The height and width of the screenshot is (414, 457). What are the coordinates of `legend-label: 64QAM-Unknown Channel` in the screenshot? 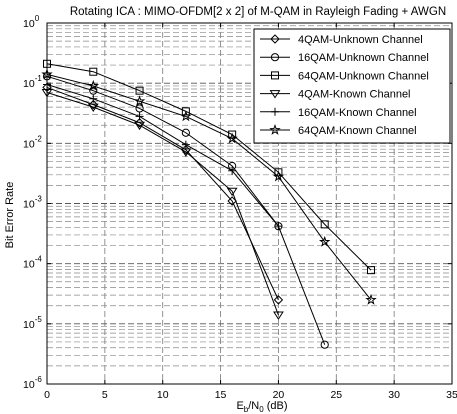 It's located at (363, 76).